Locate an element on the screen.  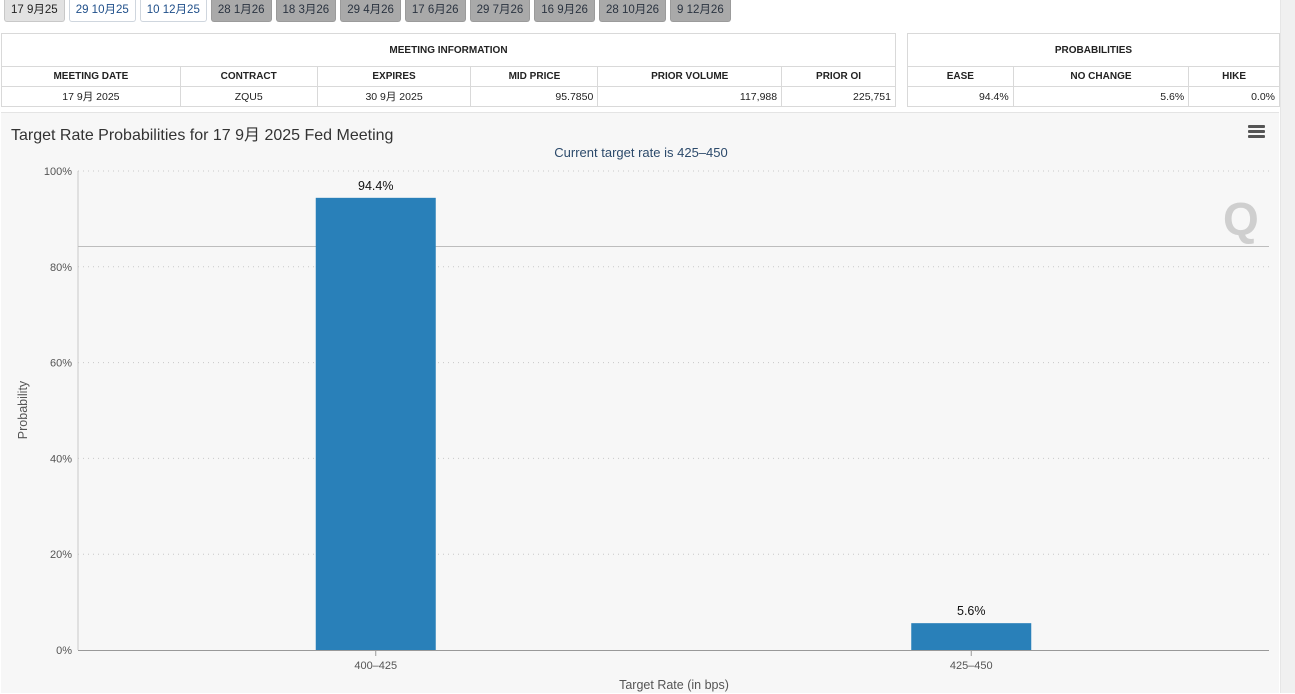
y-tick-label: 40% is located at coordinates (61, 459).